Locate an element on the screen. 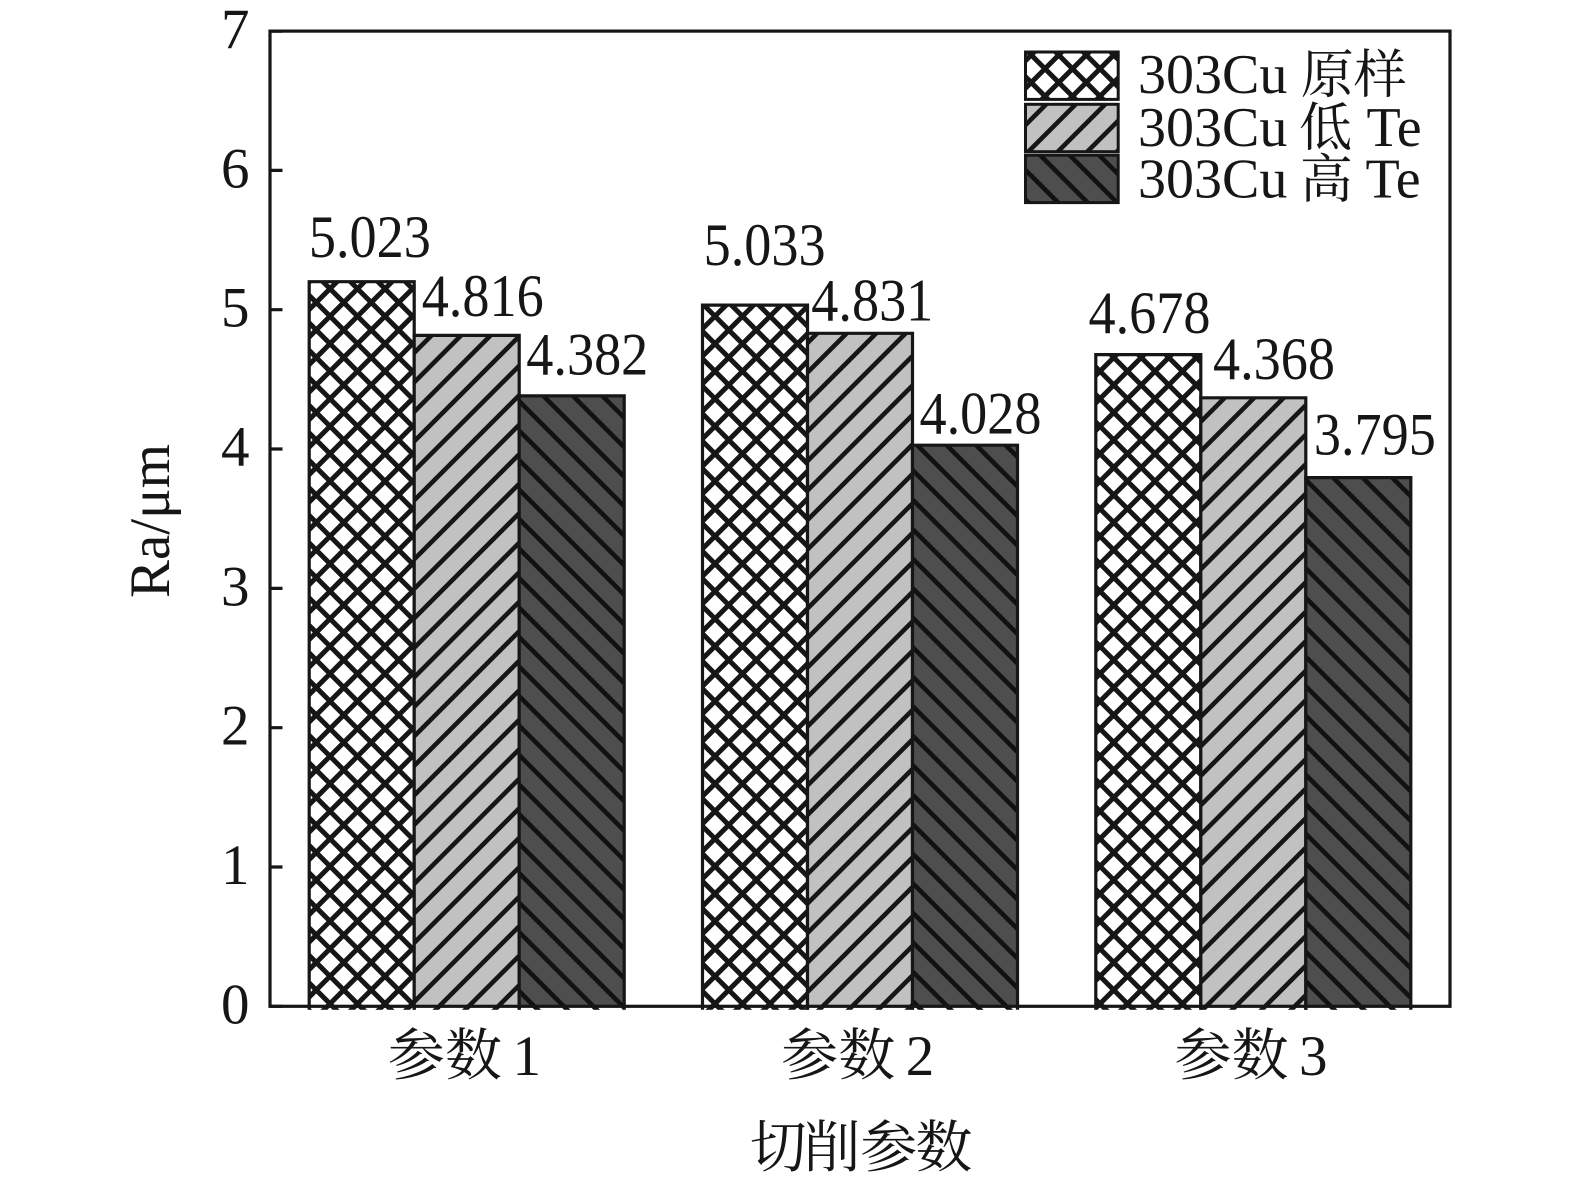  svg-text: 4.816 is located at coordinates (483, 296).